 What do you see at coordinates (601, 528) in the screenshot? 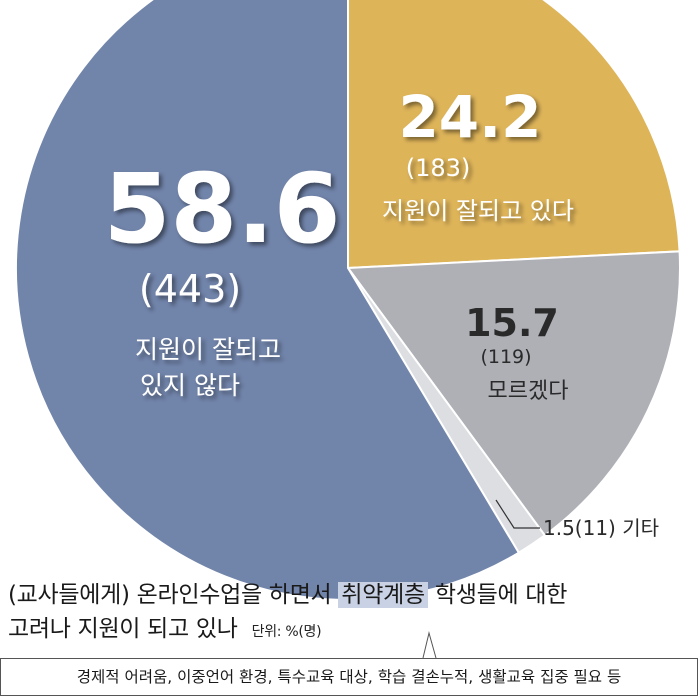
I see `slice-label-other: 1.5(11) 기타` at bounding box center [601, 528].